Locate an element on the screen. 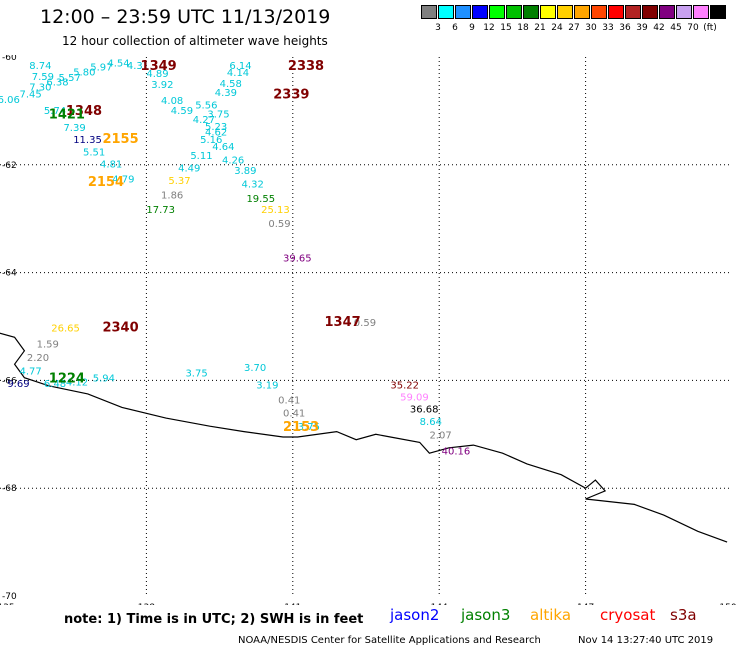 The width and height of the screenshot is (740, 650). generated-timestamp: Nov 14 13:27:40 UTC 2019 is located at coordinates (646, 640).